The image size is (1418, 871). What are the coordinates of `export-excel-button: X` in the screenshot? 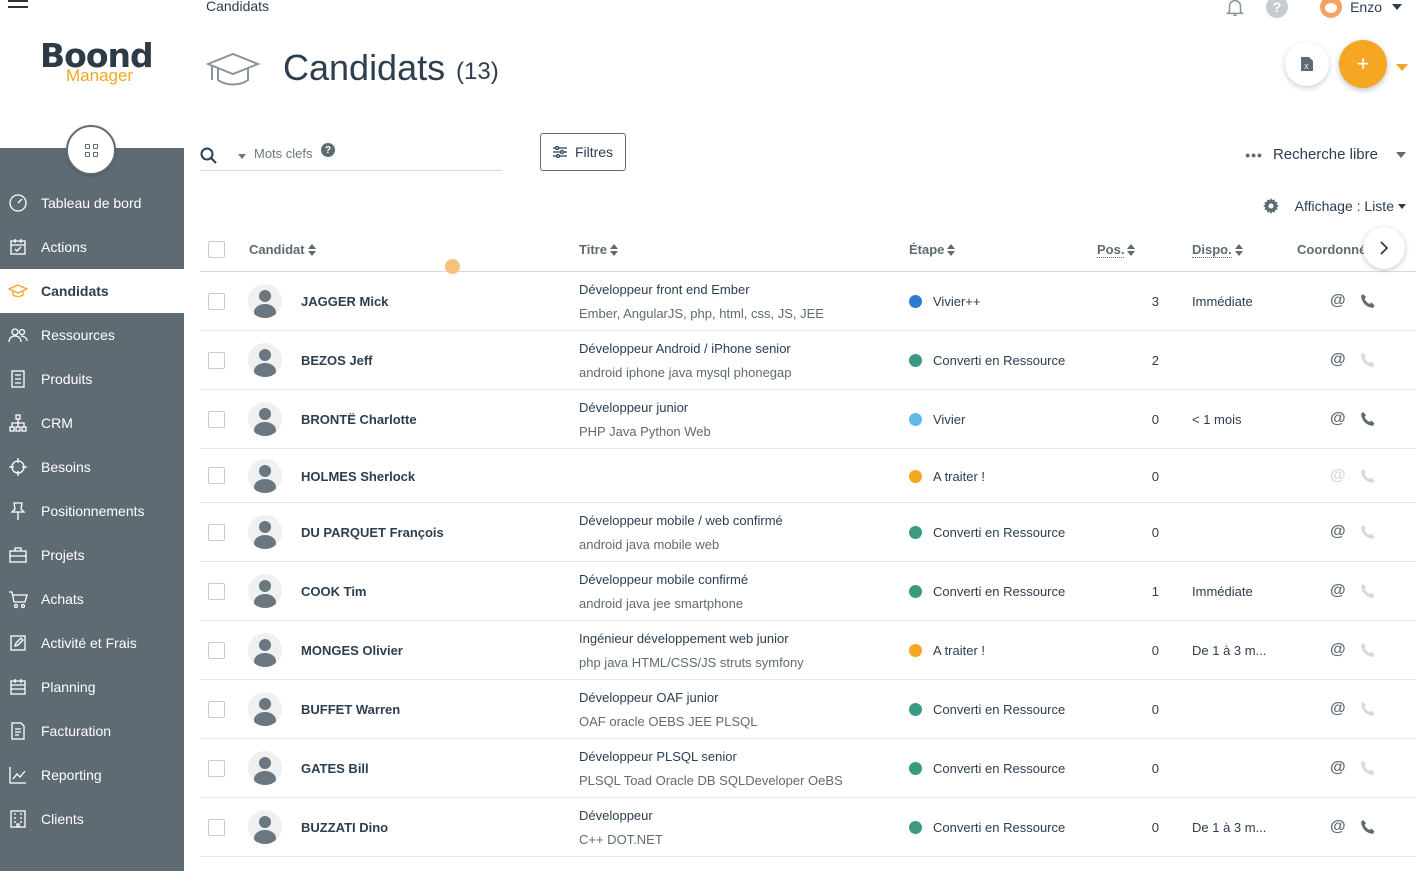 It's located at (1307, 64).